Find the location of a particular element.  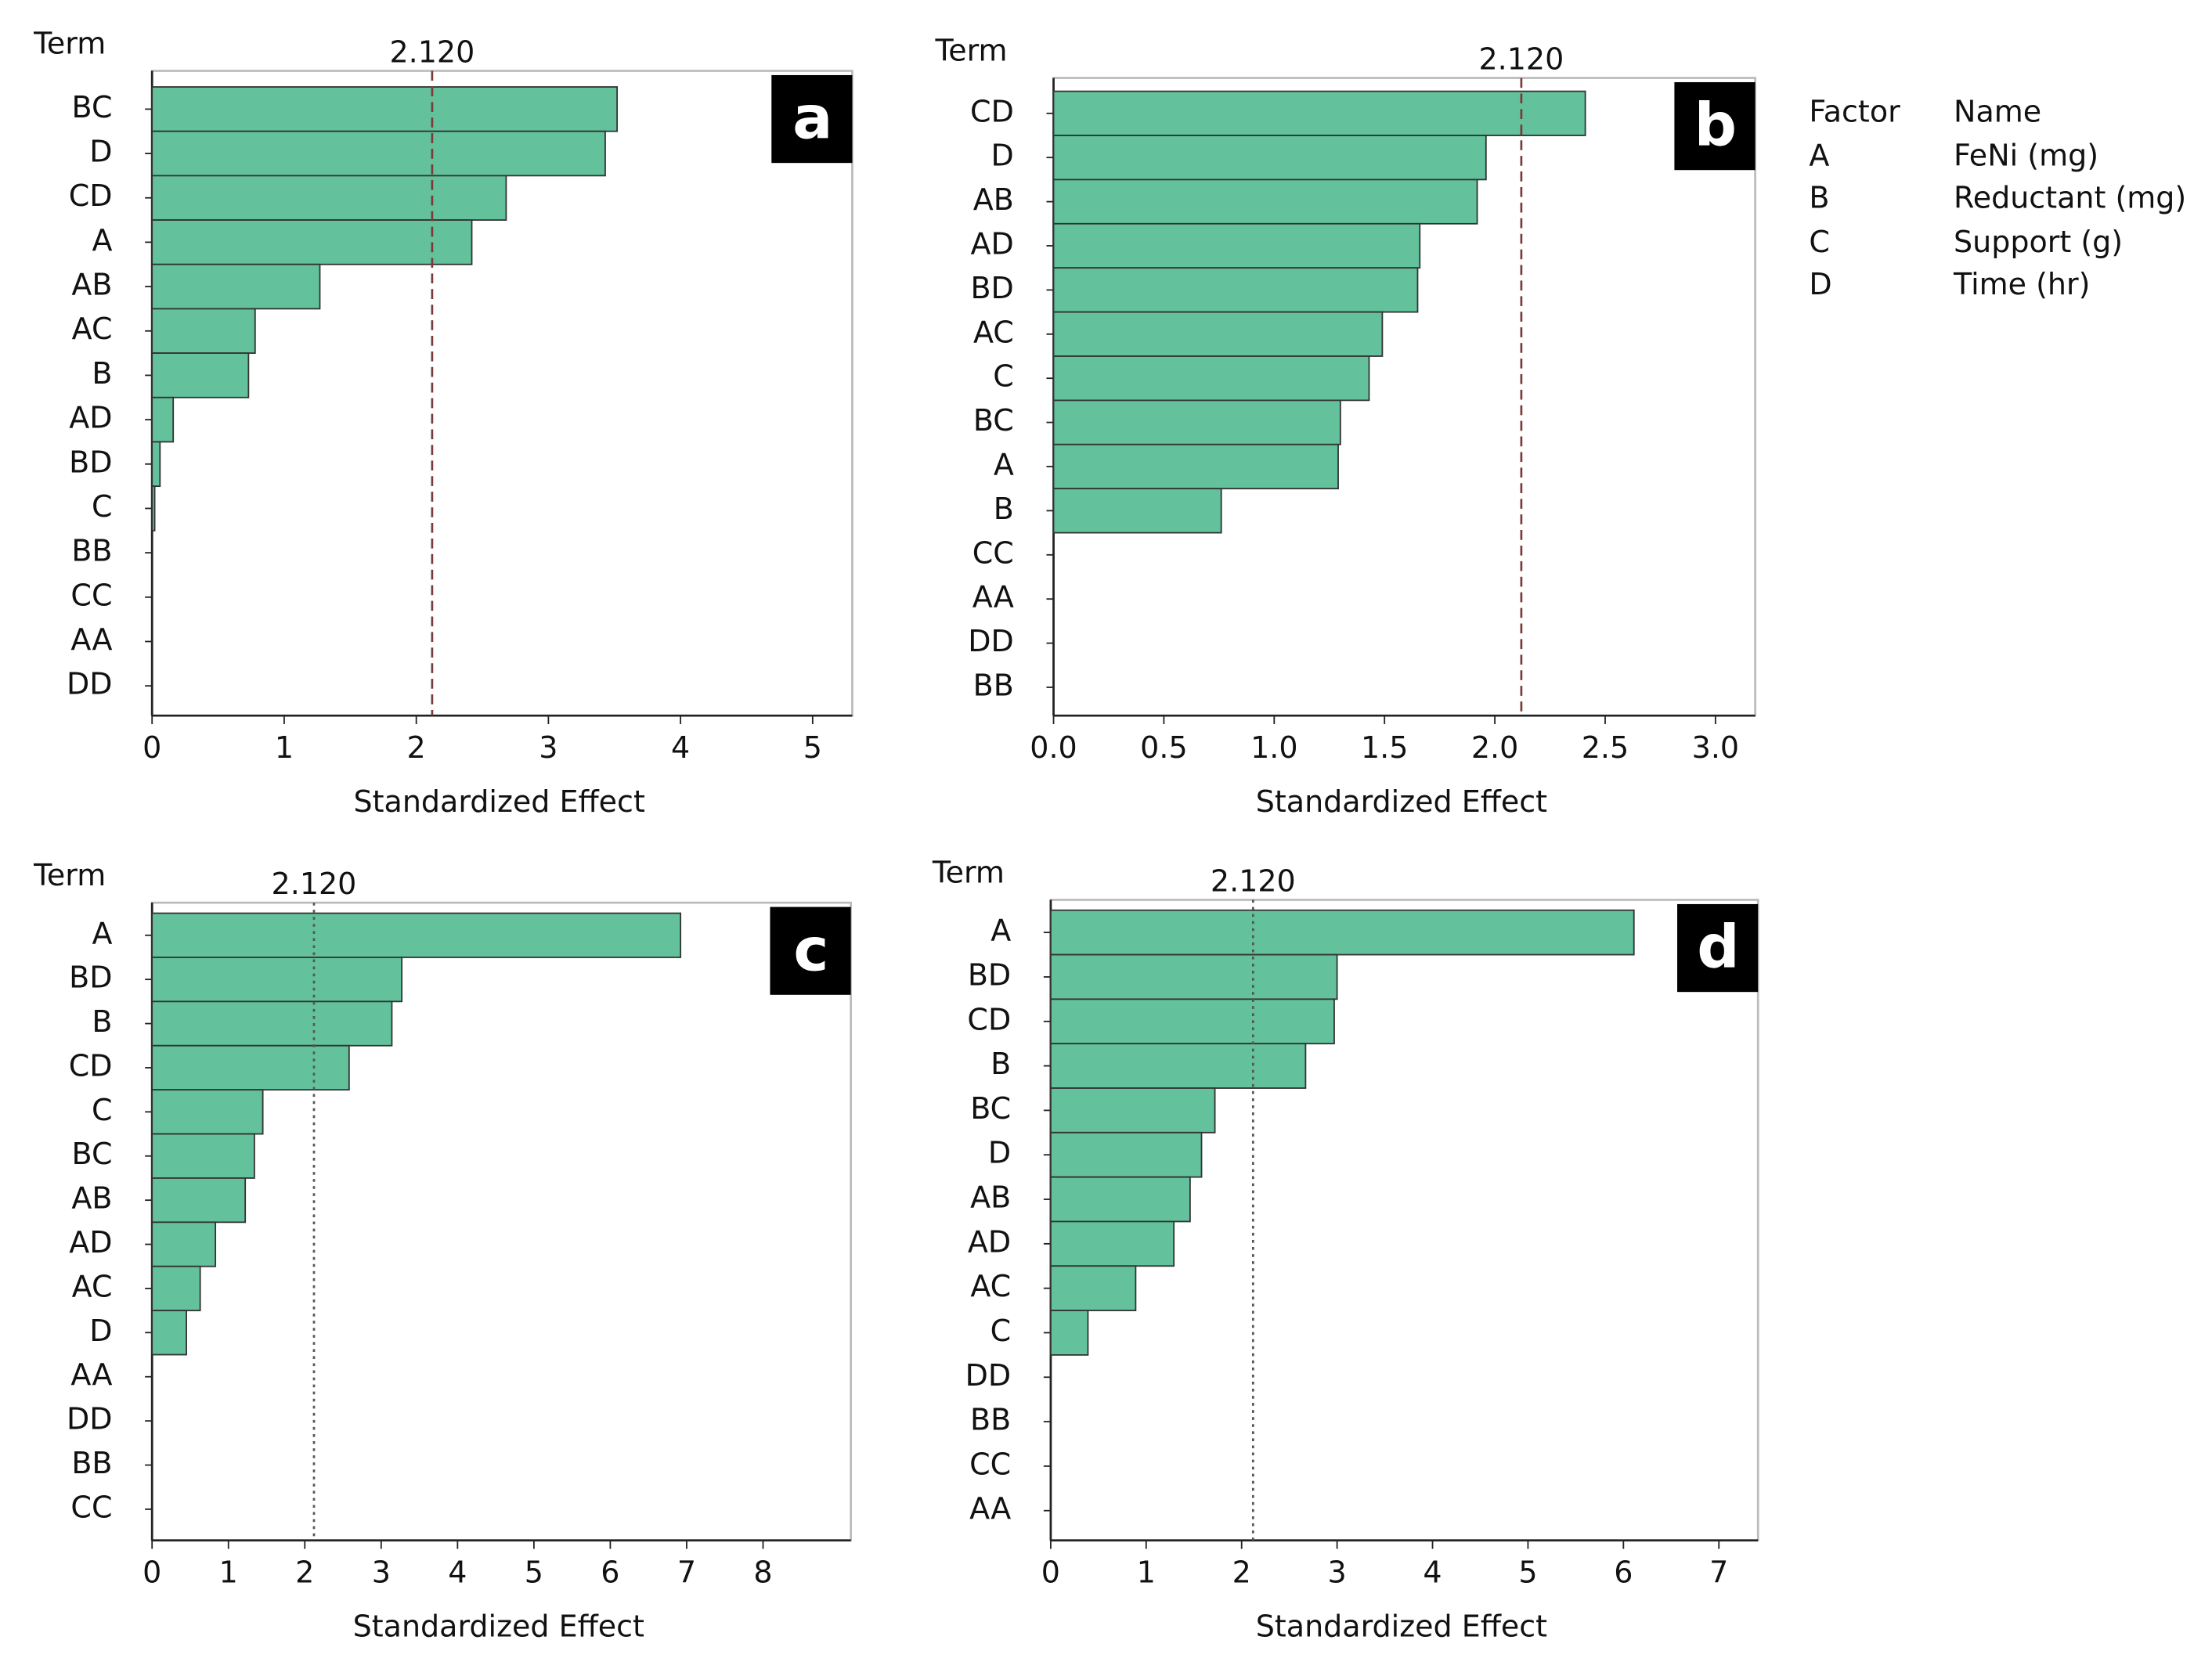

table-cell: Time (hr) is located at coordinates (2021, 284).